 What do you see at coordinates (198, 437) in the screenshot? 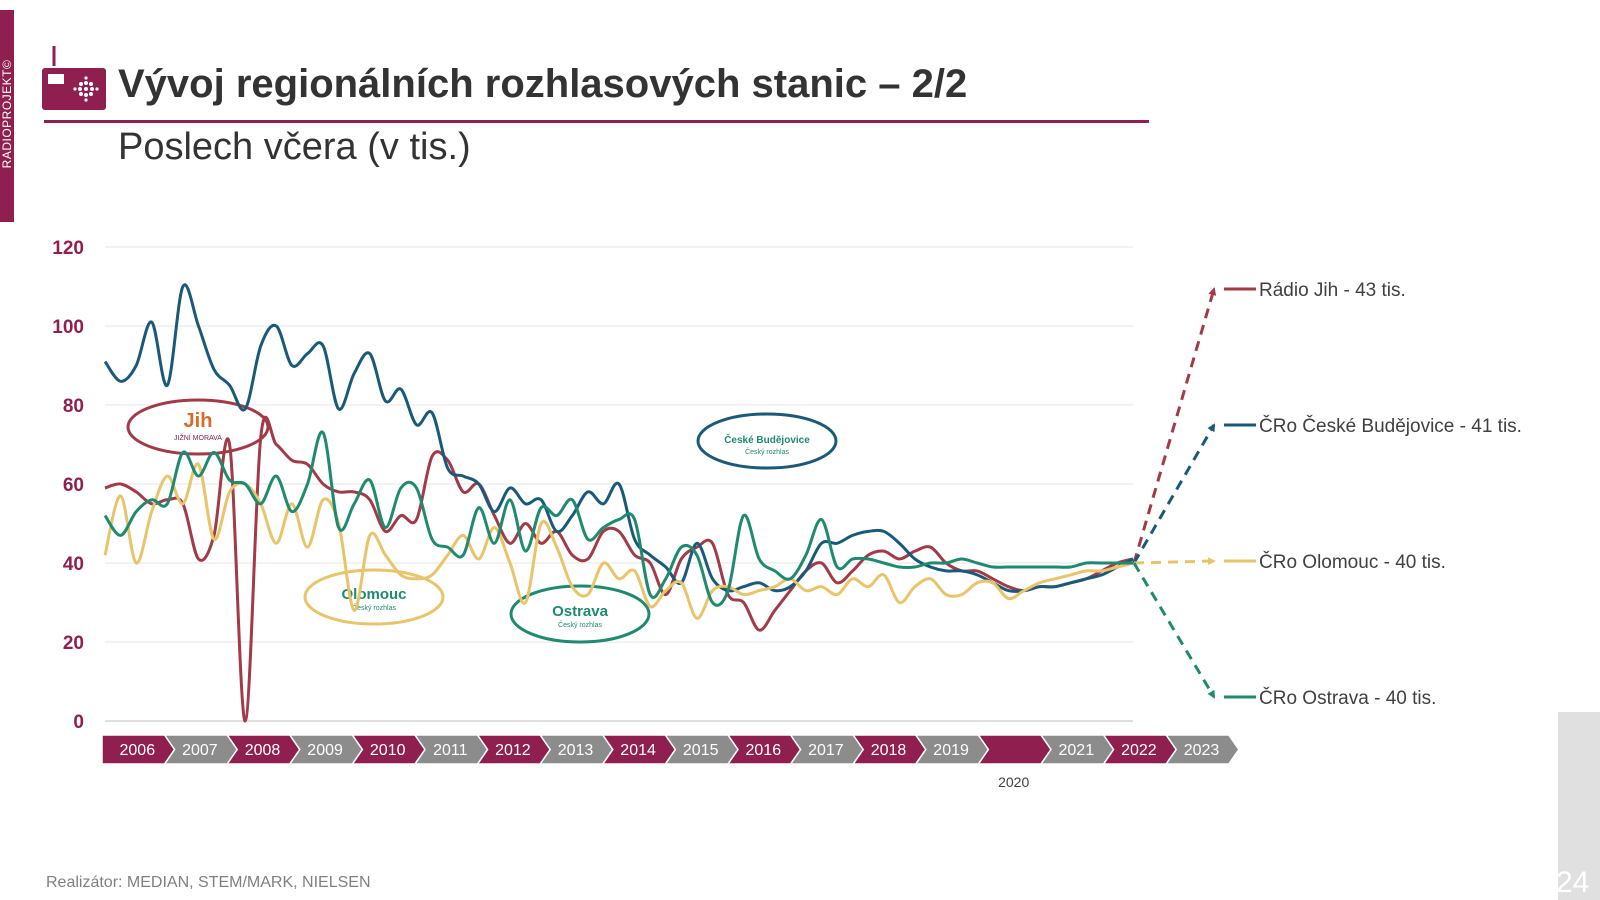
I see `logo-subtext: JIŽNÍ MORAVA` at bounding box center [198, 437].